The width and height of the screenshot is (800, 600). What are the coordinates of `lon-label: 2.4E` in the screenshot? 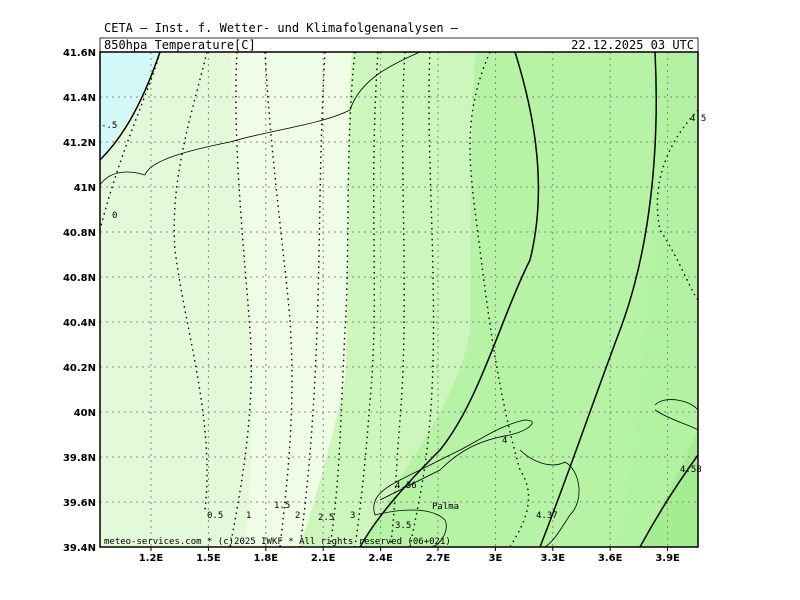 It's located at (380, 558).